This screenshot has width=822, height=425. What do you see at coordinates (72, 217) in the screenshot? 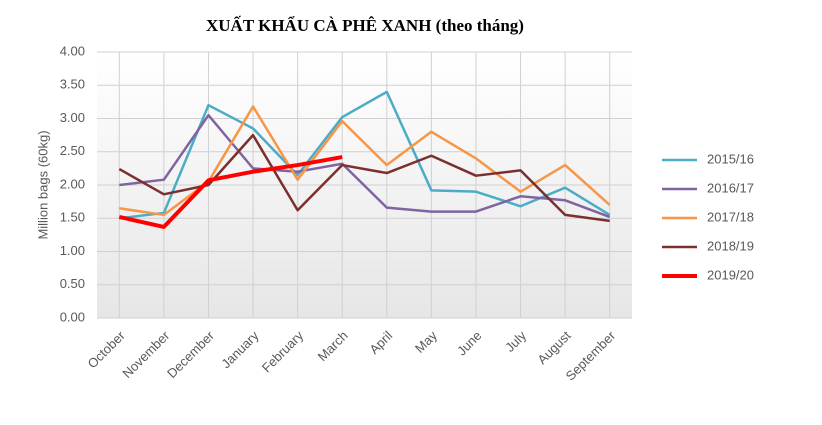
I see `y-tick-label: 1.50` at bounding box center [72, 217].